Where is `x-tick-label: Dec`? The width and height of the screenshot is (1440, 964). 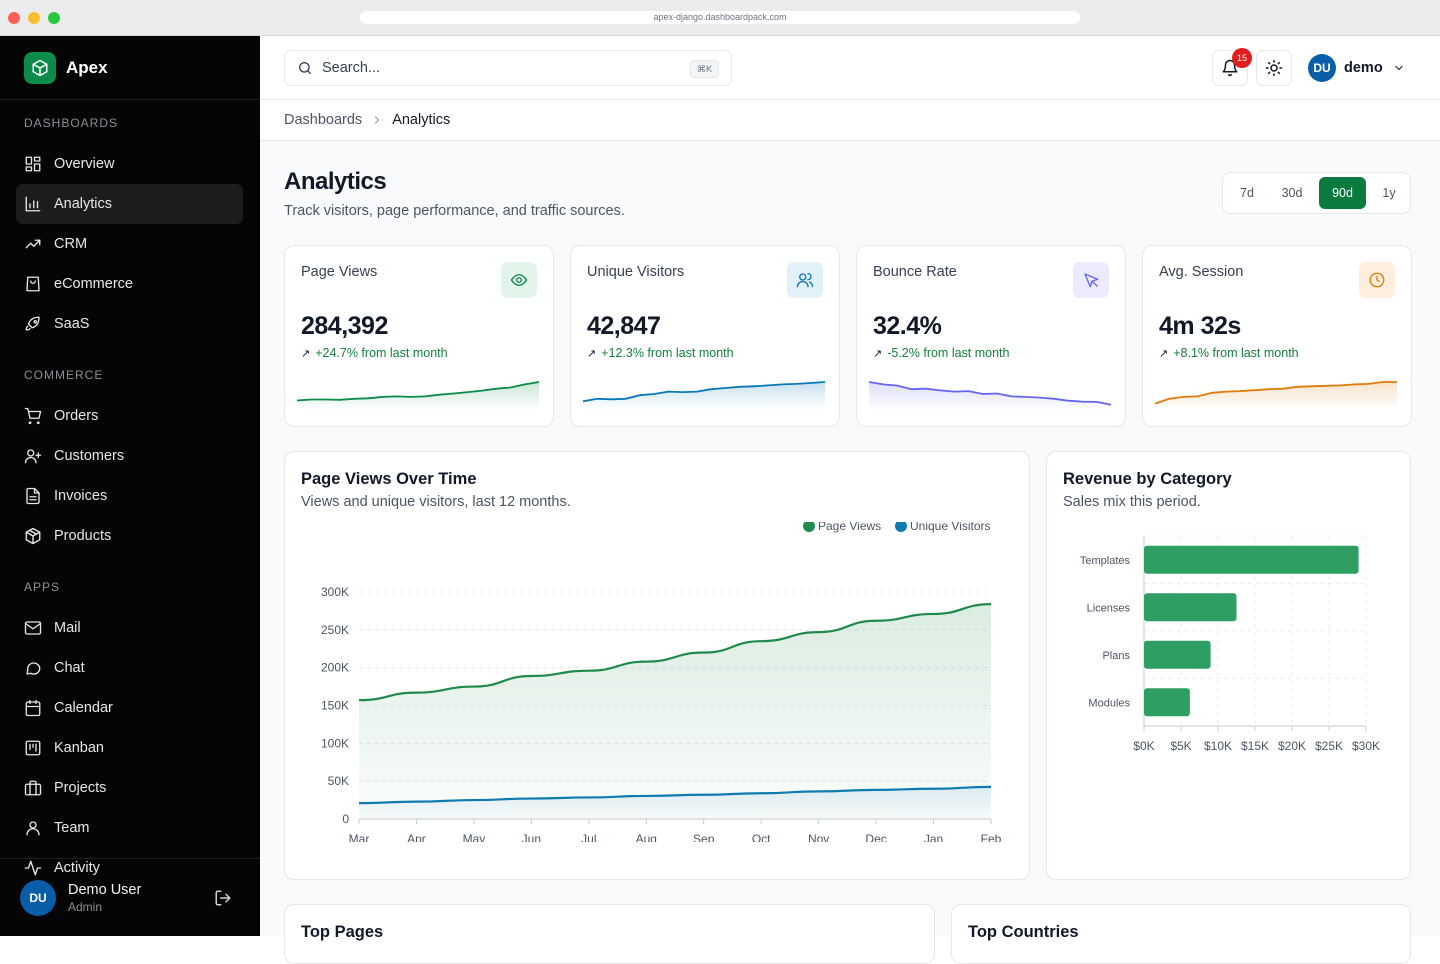 x-tick-label: Dec is located at coordinates (875, 837).